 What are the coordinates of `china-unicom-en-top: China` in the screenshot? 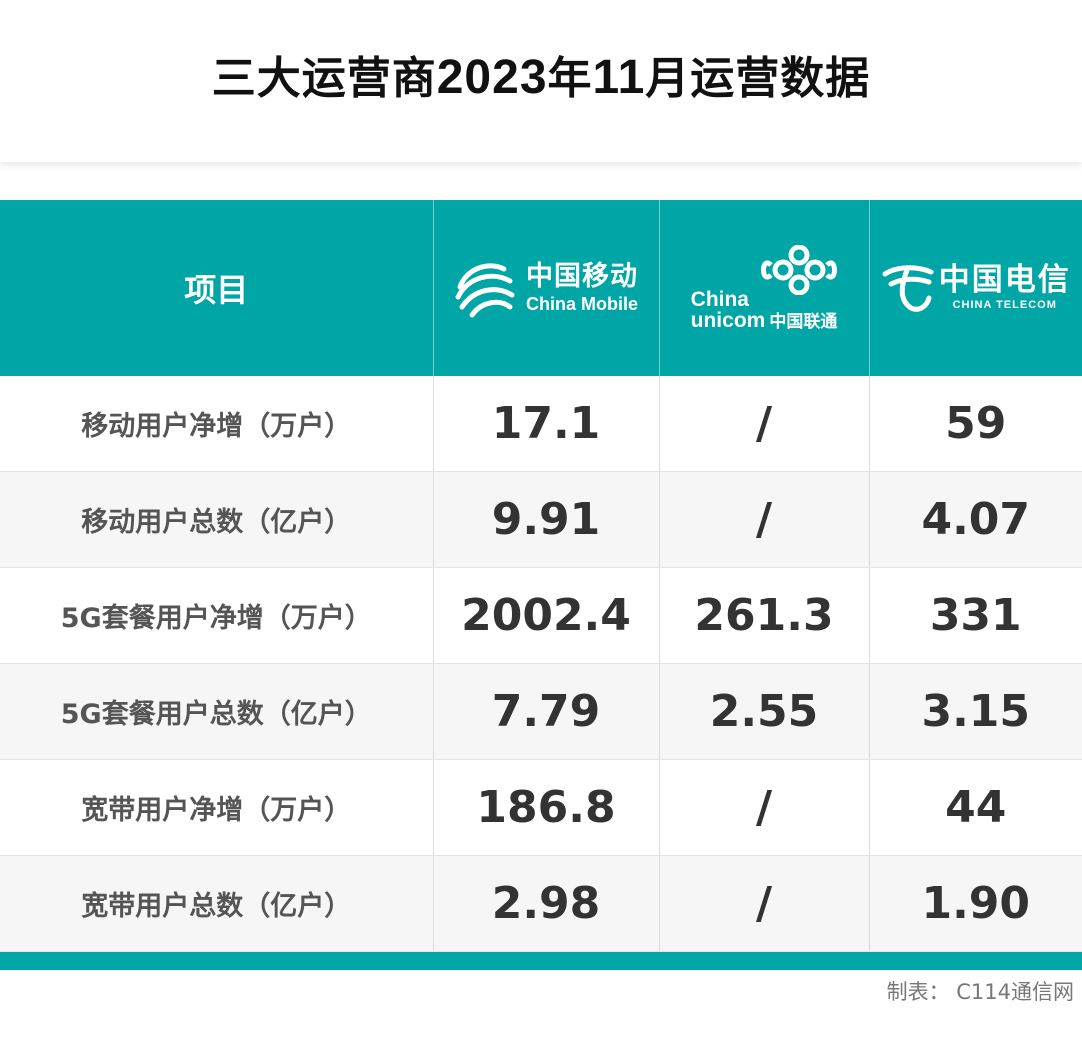 It's located at (719, 299).